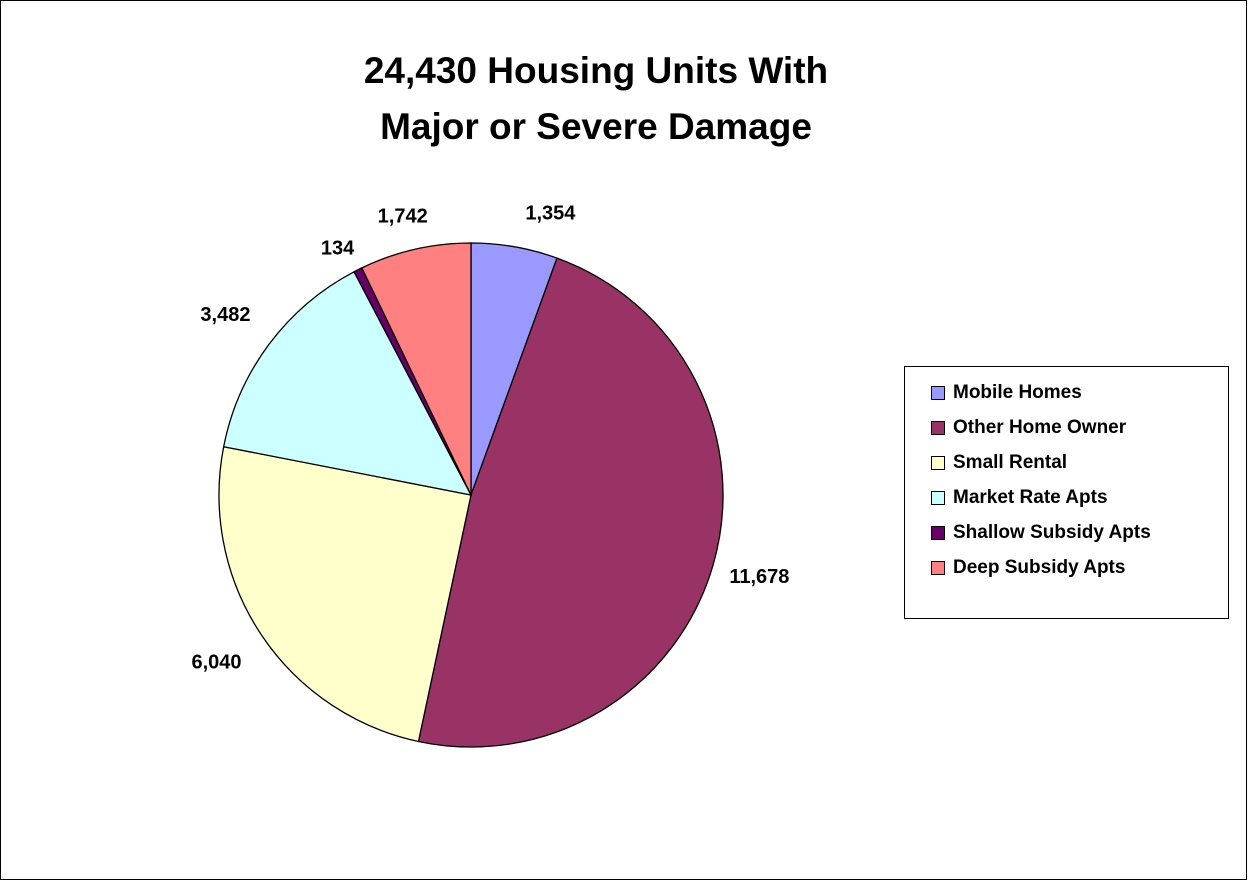  What do you see at coordinates (347, 383) in the screenshot?
I see `pie-slice-market-rate-apts` at bounding box center [347, 383].